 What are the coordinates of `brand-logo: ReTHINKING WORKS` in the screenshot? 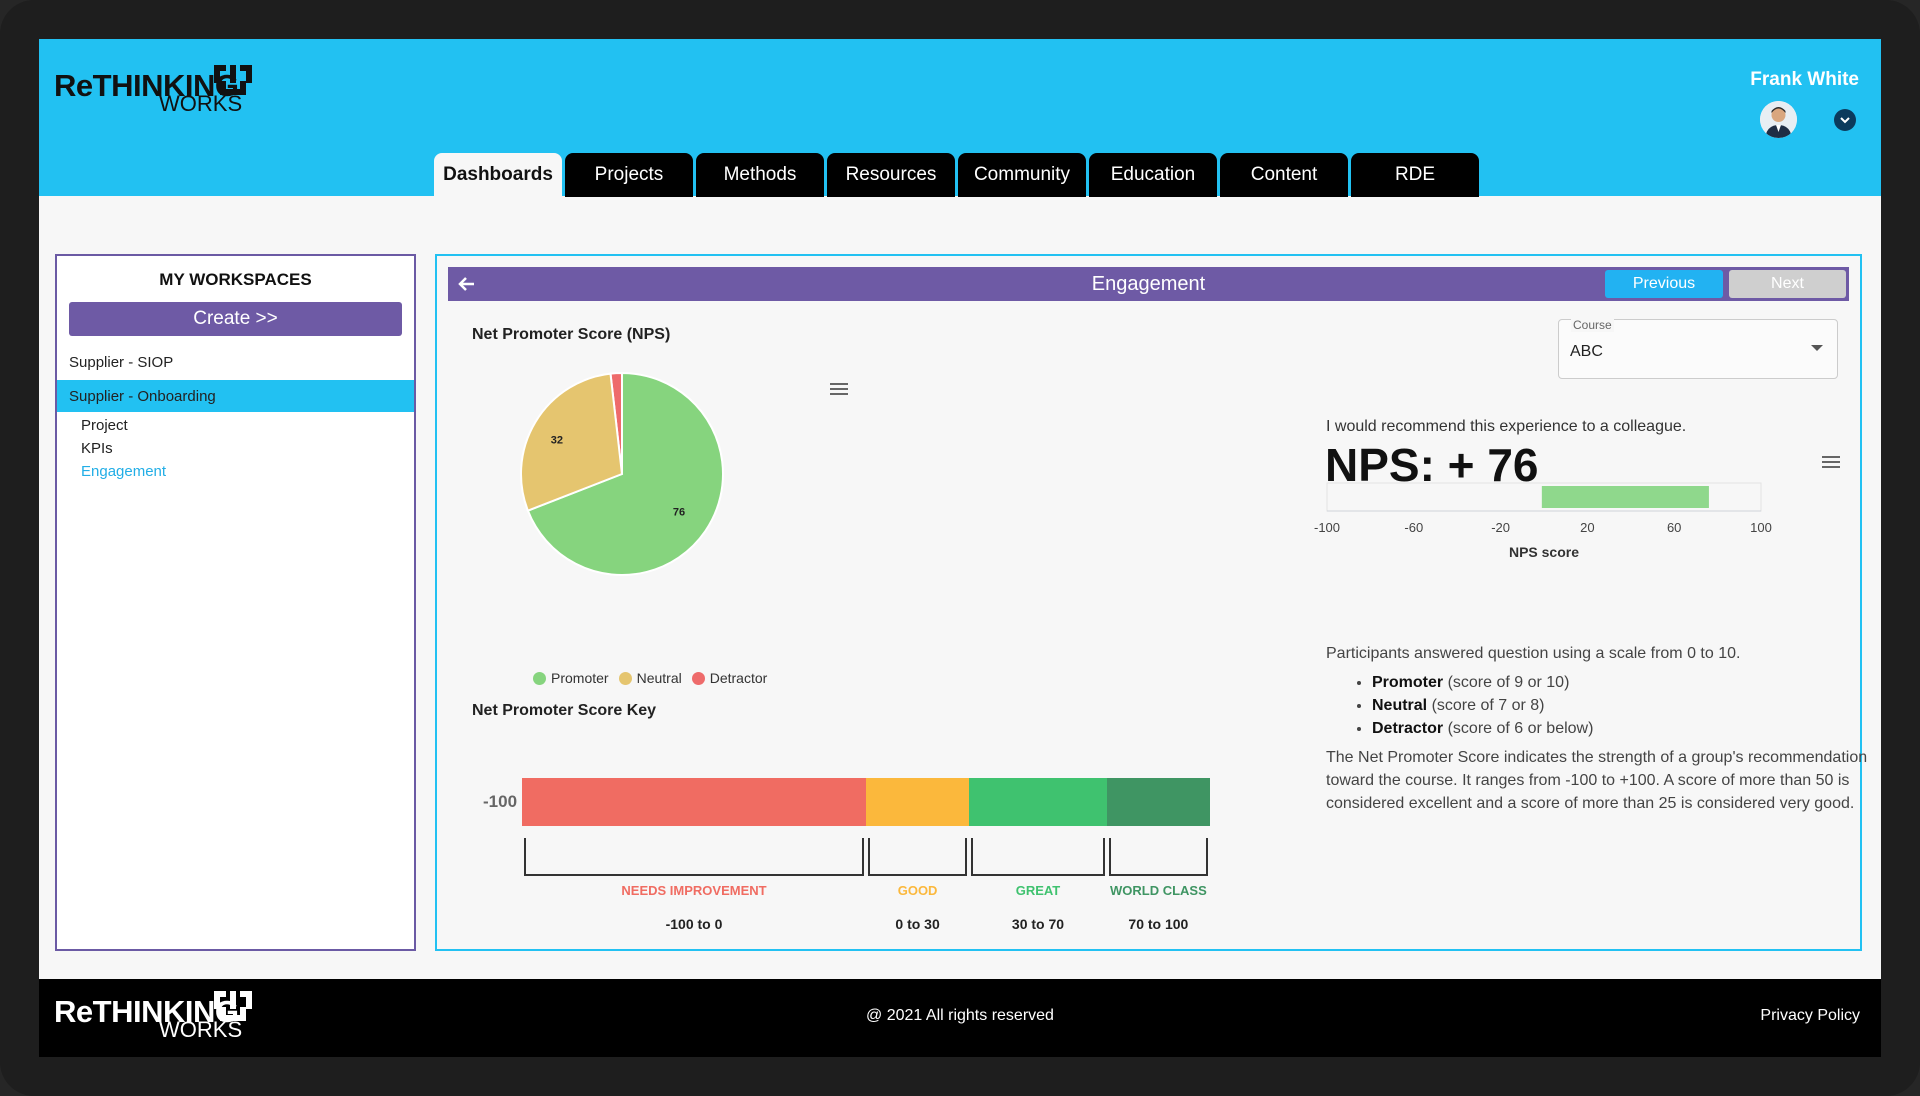 It's located at (154, 91).